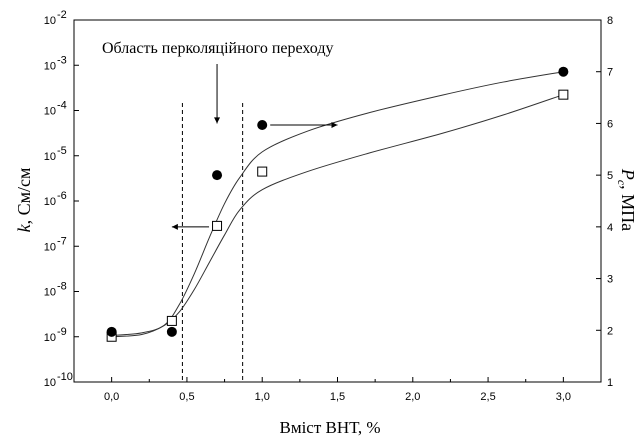 This screenshot has height=440, width=640. I want to click on x-tick-label: 2,0, so click(412, 397).